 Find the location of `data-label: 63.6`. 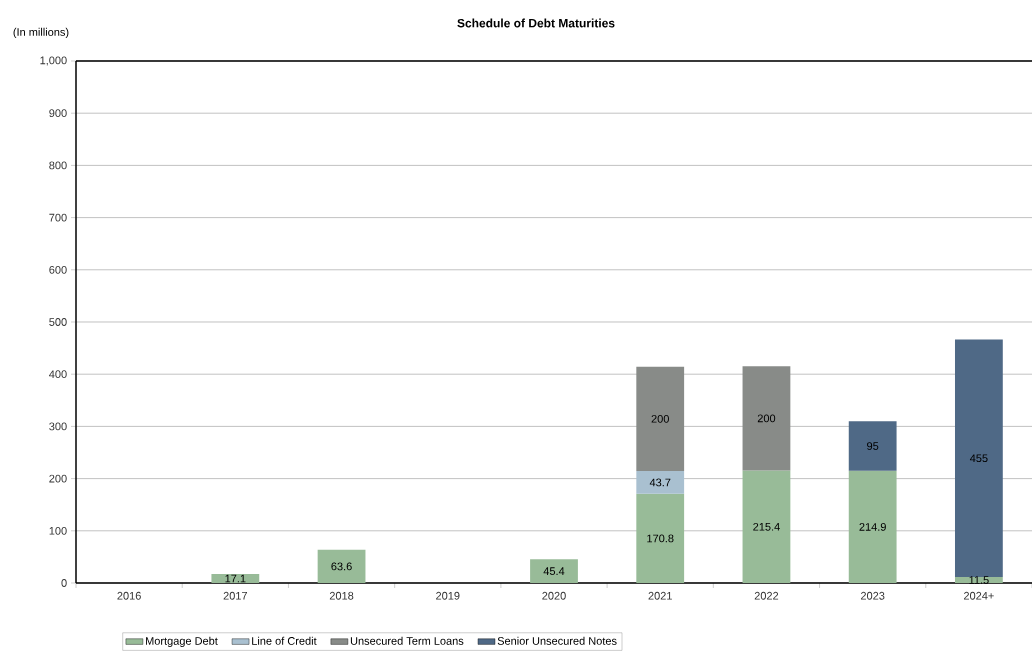

data-label: 63.6 is located at coordinates (341, 566).